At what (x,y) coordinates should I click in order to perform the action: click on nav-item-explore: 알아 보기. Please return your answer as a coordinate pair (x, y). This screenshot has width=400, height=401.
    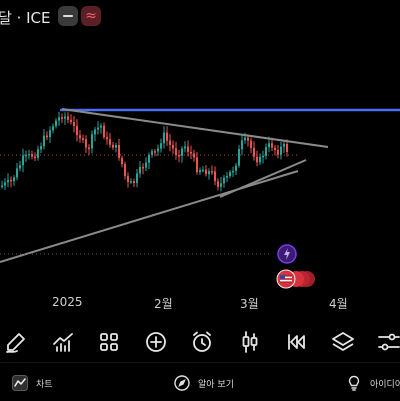
    Looking at the image, I should click on (204, 383).